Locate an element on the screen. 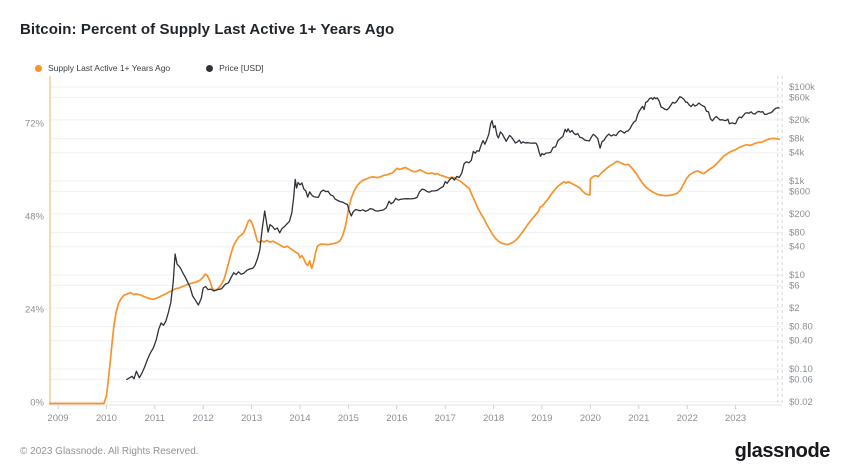 This screenshot has width=844, height=475. legend-label-supply: Supply Last Active 1+ Years Ago is located at coordinates (109, 68).